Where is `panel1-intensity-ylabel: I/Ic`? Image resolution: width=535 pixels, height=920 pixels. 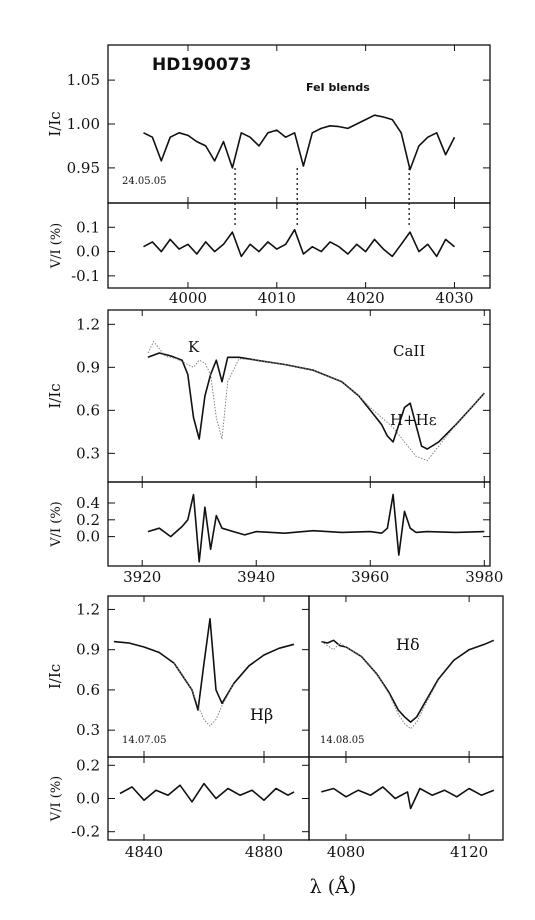
panel1-intensity-ylabel: I/Ic is located at coordinates (55, 123).